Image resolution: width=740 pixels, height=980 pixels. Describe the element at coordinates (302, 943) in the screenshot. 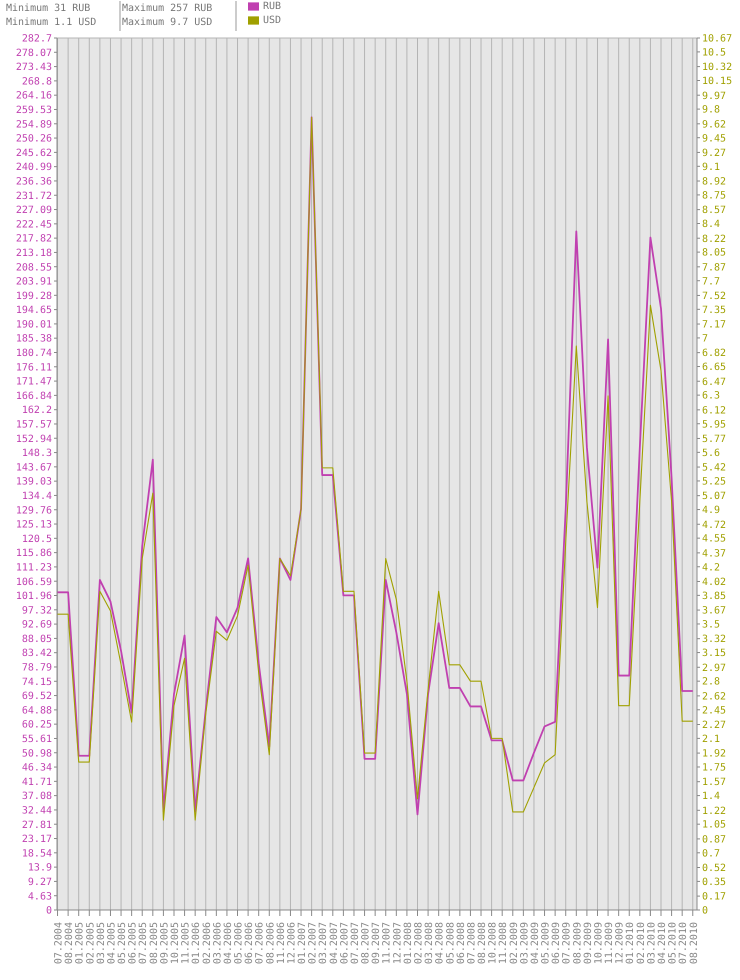

I see `x-tick-label: 01.2007` at that location.